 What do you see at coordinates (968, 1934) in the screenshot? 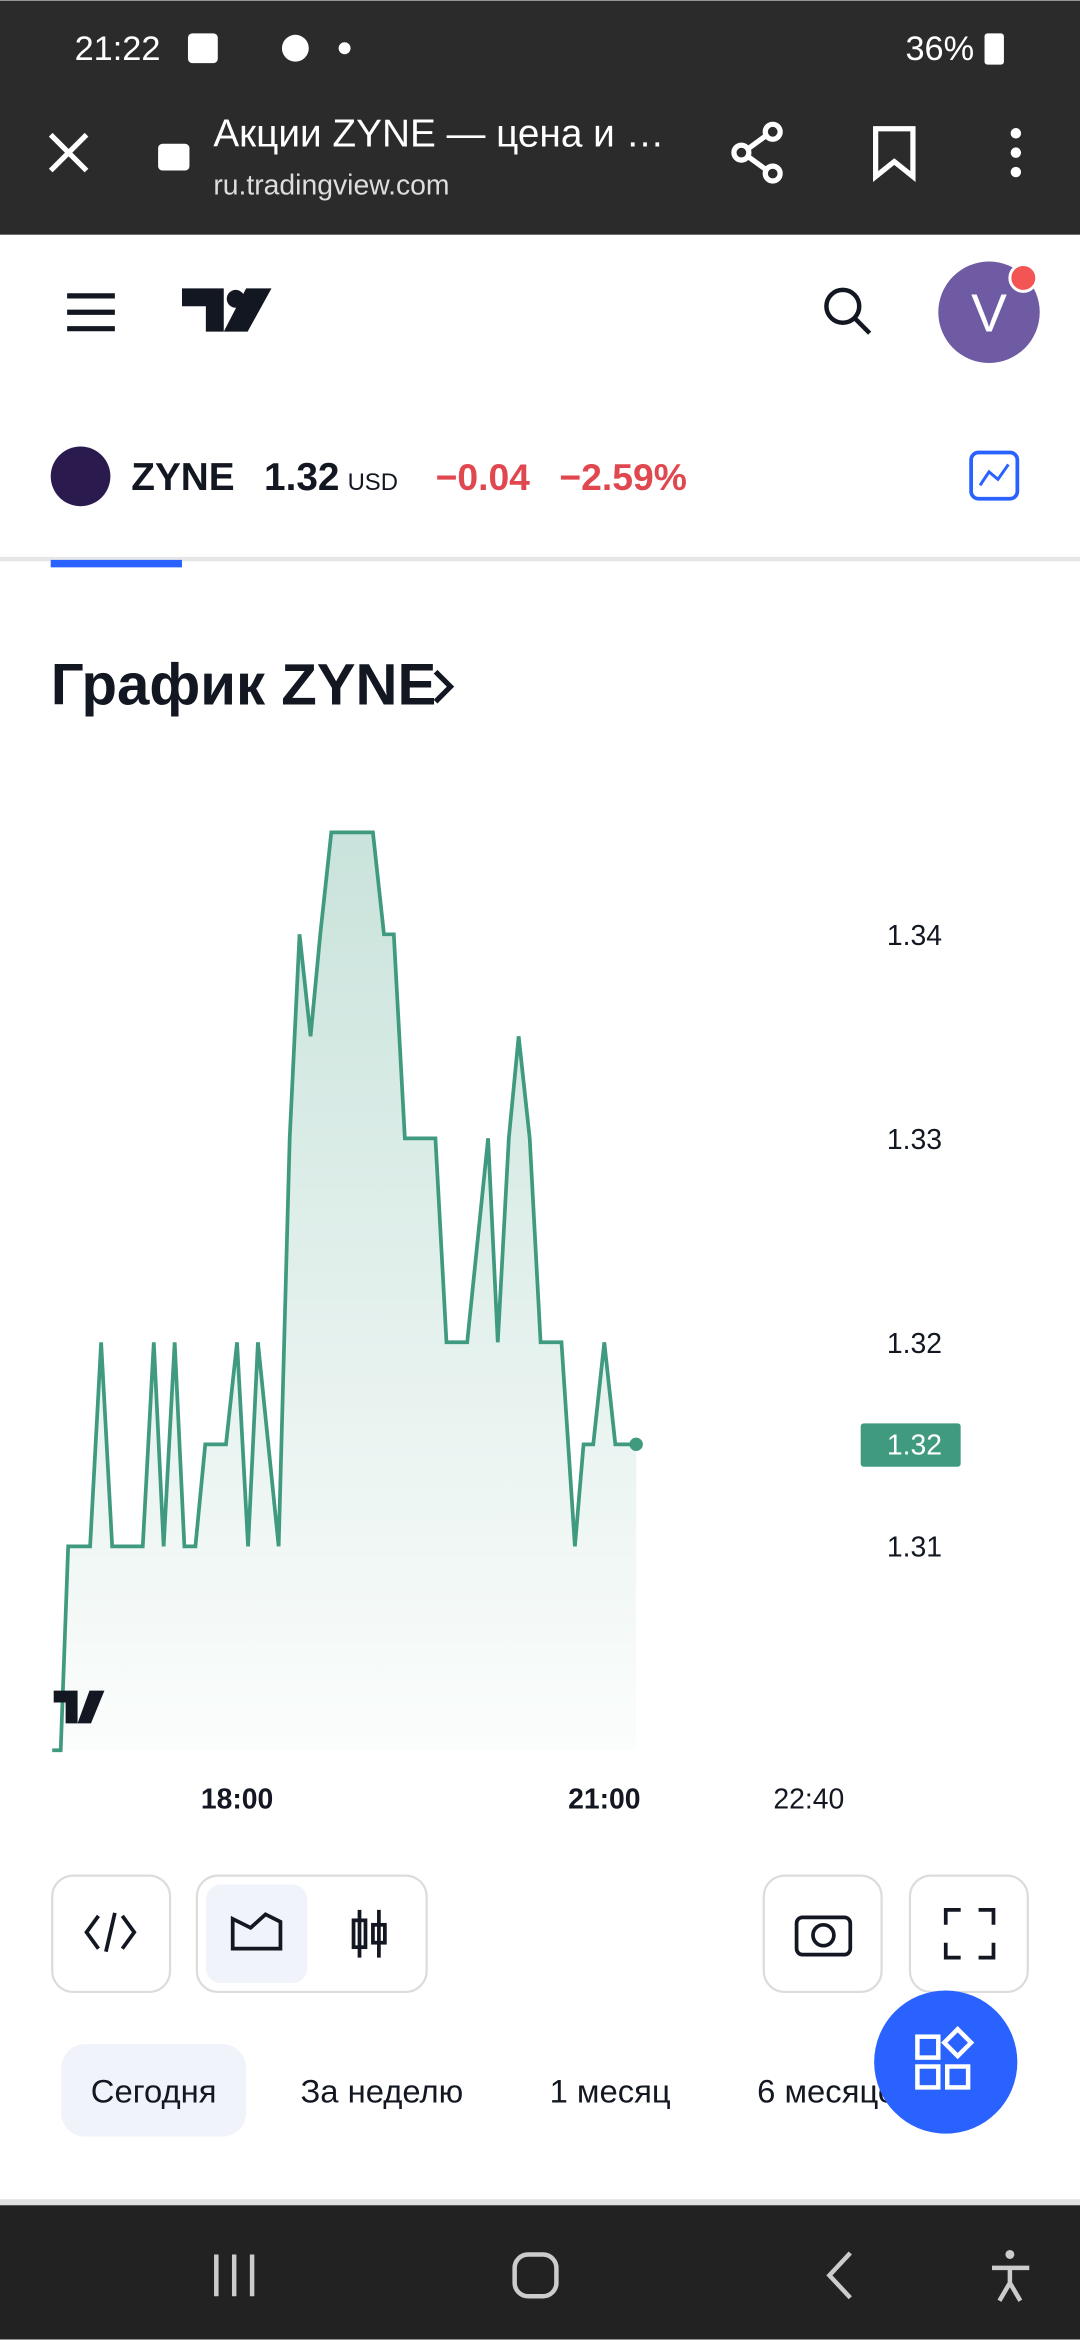
I see `fullscreen-button` at bounding box center [968, 1934].